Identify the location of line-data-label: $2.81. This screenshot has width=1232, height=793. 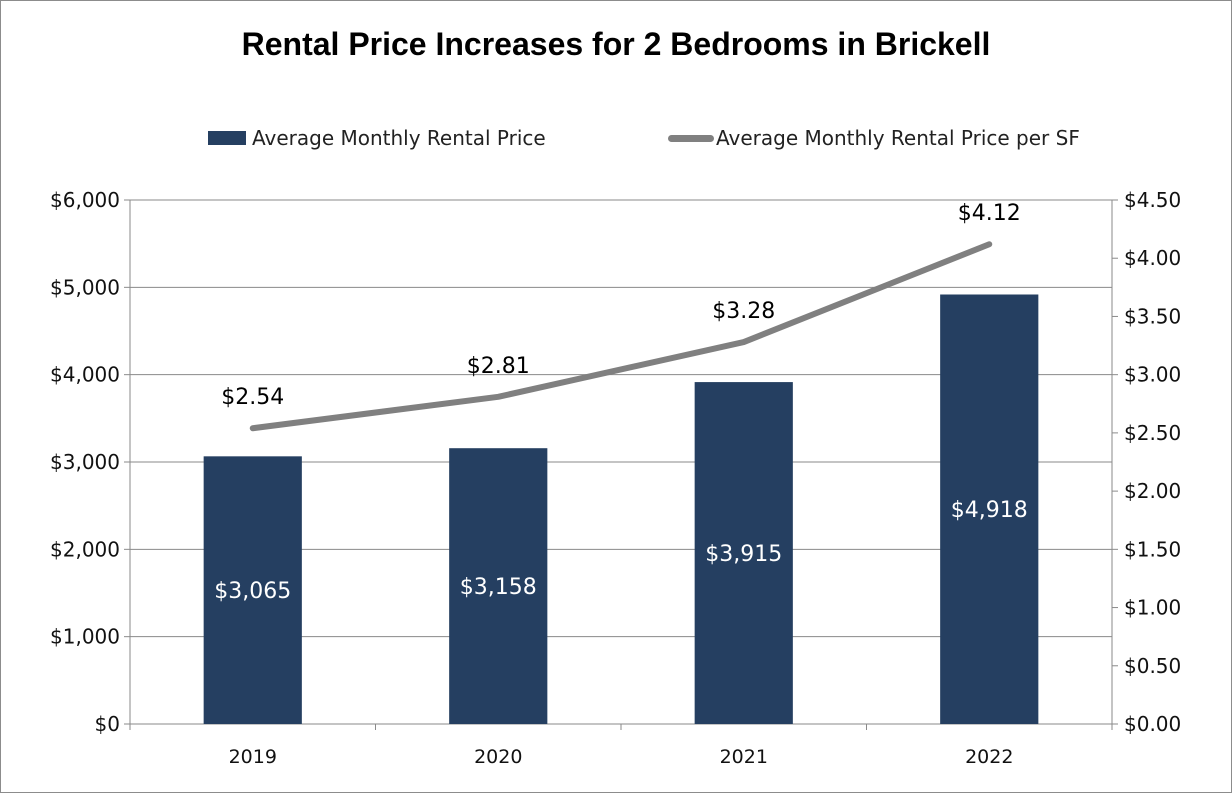
(498, 366).